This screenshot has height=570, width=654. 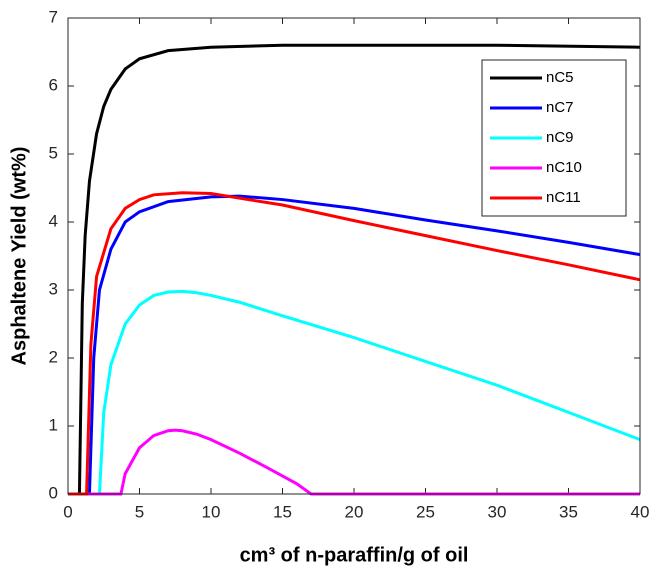 I want to click on x-tick-label: 30, so click(x=497, y=511).